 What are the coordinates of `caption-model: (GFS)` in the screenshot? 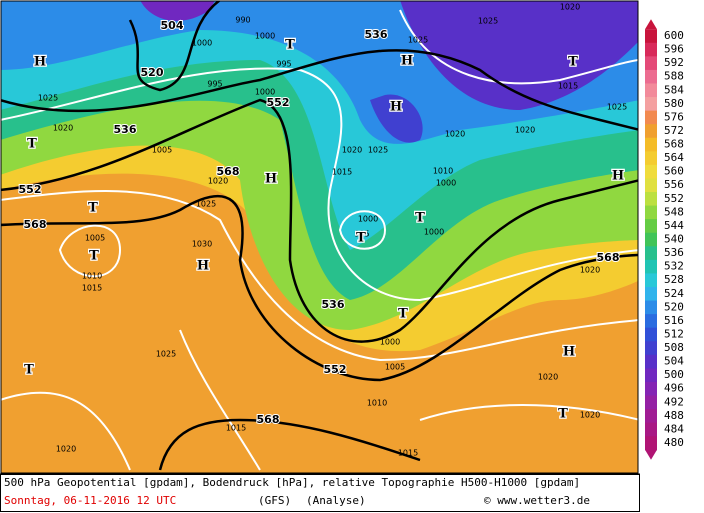 It's located at (274, 500).